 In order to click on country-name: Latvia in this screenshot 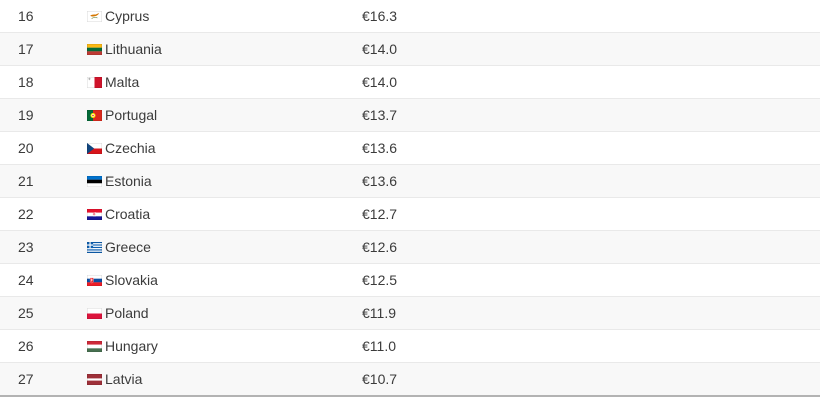, I will do `click(124, 379)`.